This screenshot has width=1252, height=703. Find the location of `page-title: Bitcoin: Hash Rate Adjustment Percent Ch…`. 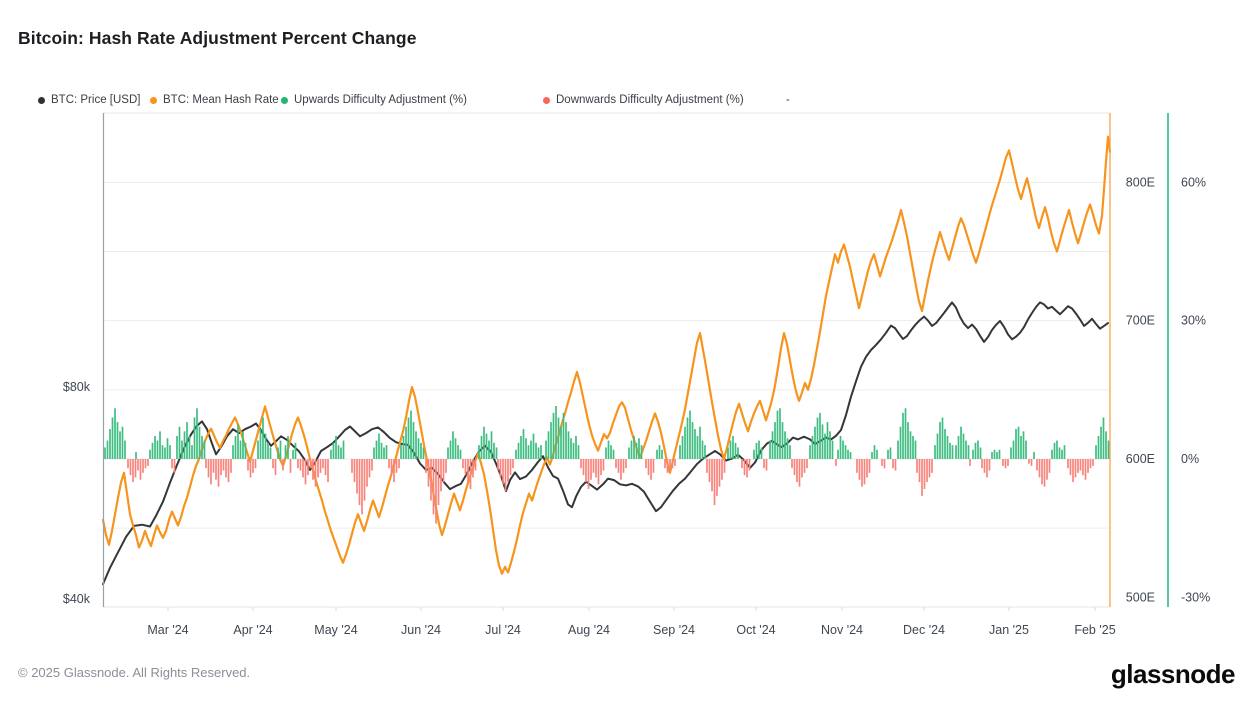

page-title: Bitcoin: Hash Rate Adjustment Percent Ch… is located at coordinates (217, 38).